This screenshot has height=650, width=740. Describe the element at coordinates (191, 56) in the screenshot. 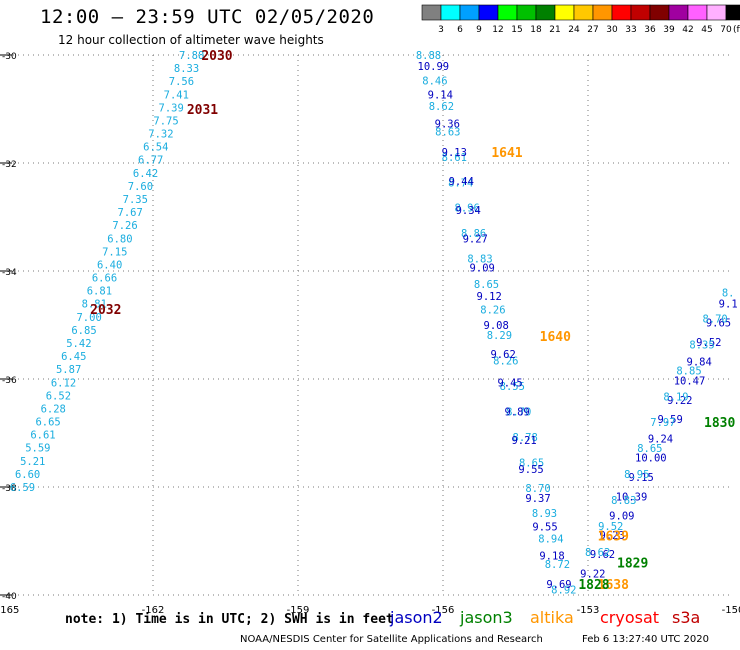

I see `wave-height-value: 7.88` at that location.